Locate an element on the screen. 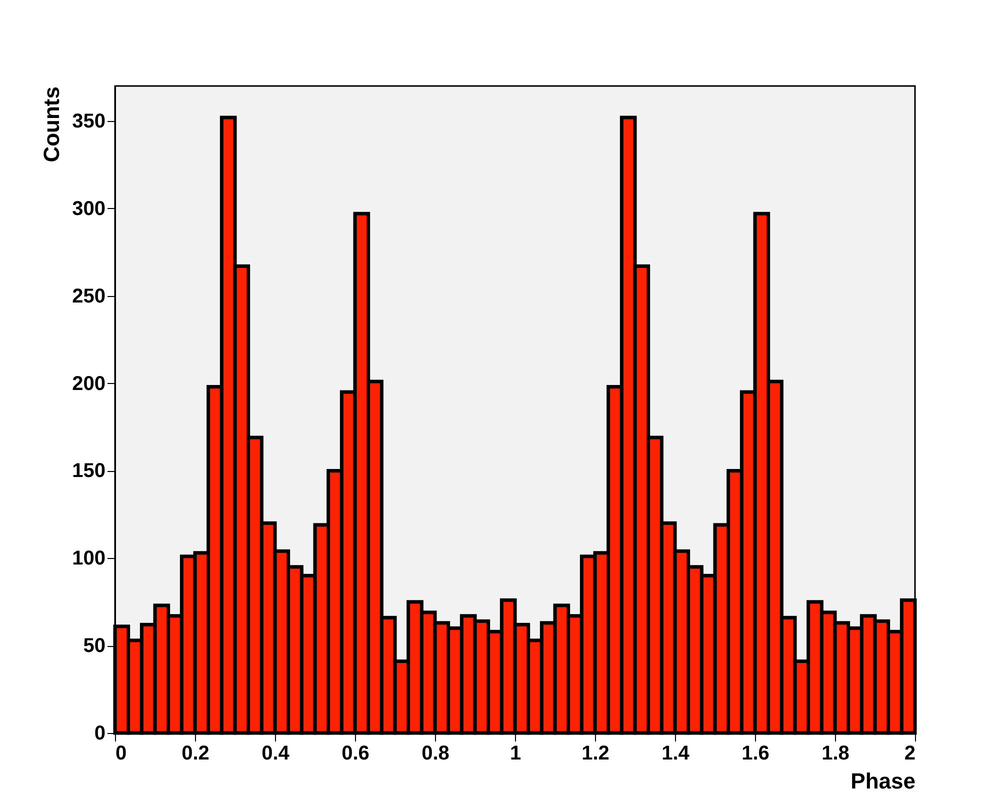  x-tick-label: 1.2 is located at coordinates (596, 753).